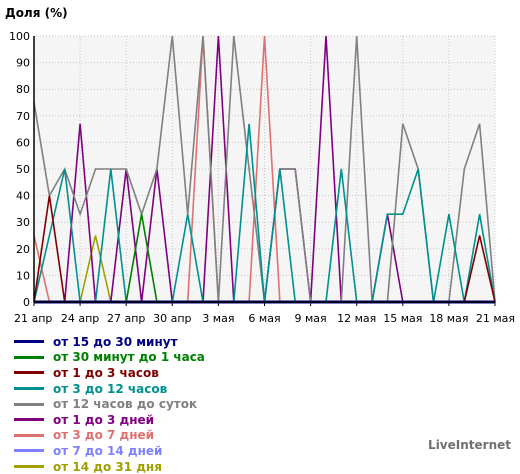 This screenshot has width=520, height=474. I want to click on legend-item: от 1 до 3 часов, so click(109, 373).